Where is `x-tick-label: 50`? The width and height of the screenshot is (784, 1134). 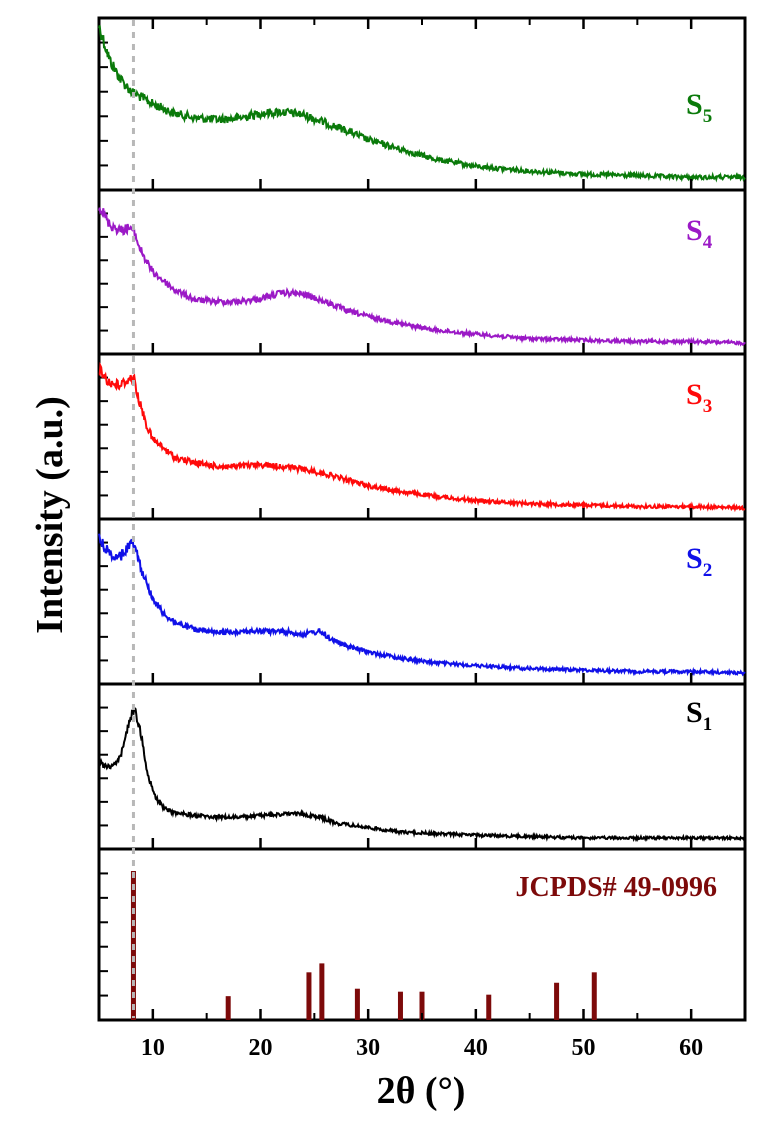
x-tick-label: 50 is located at coordinates (584, 1048).